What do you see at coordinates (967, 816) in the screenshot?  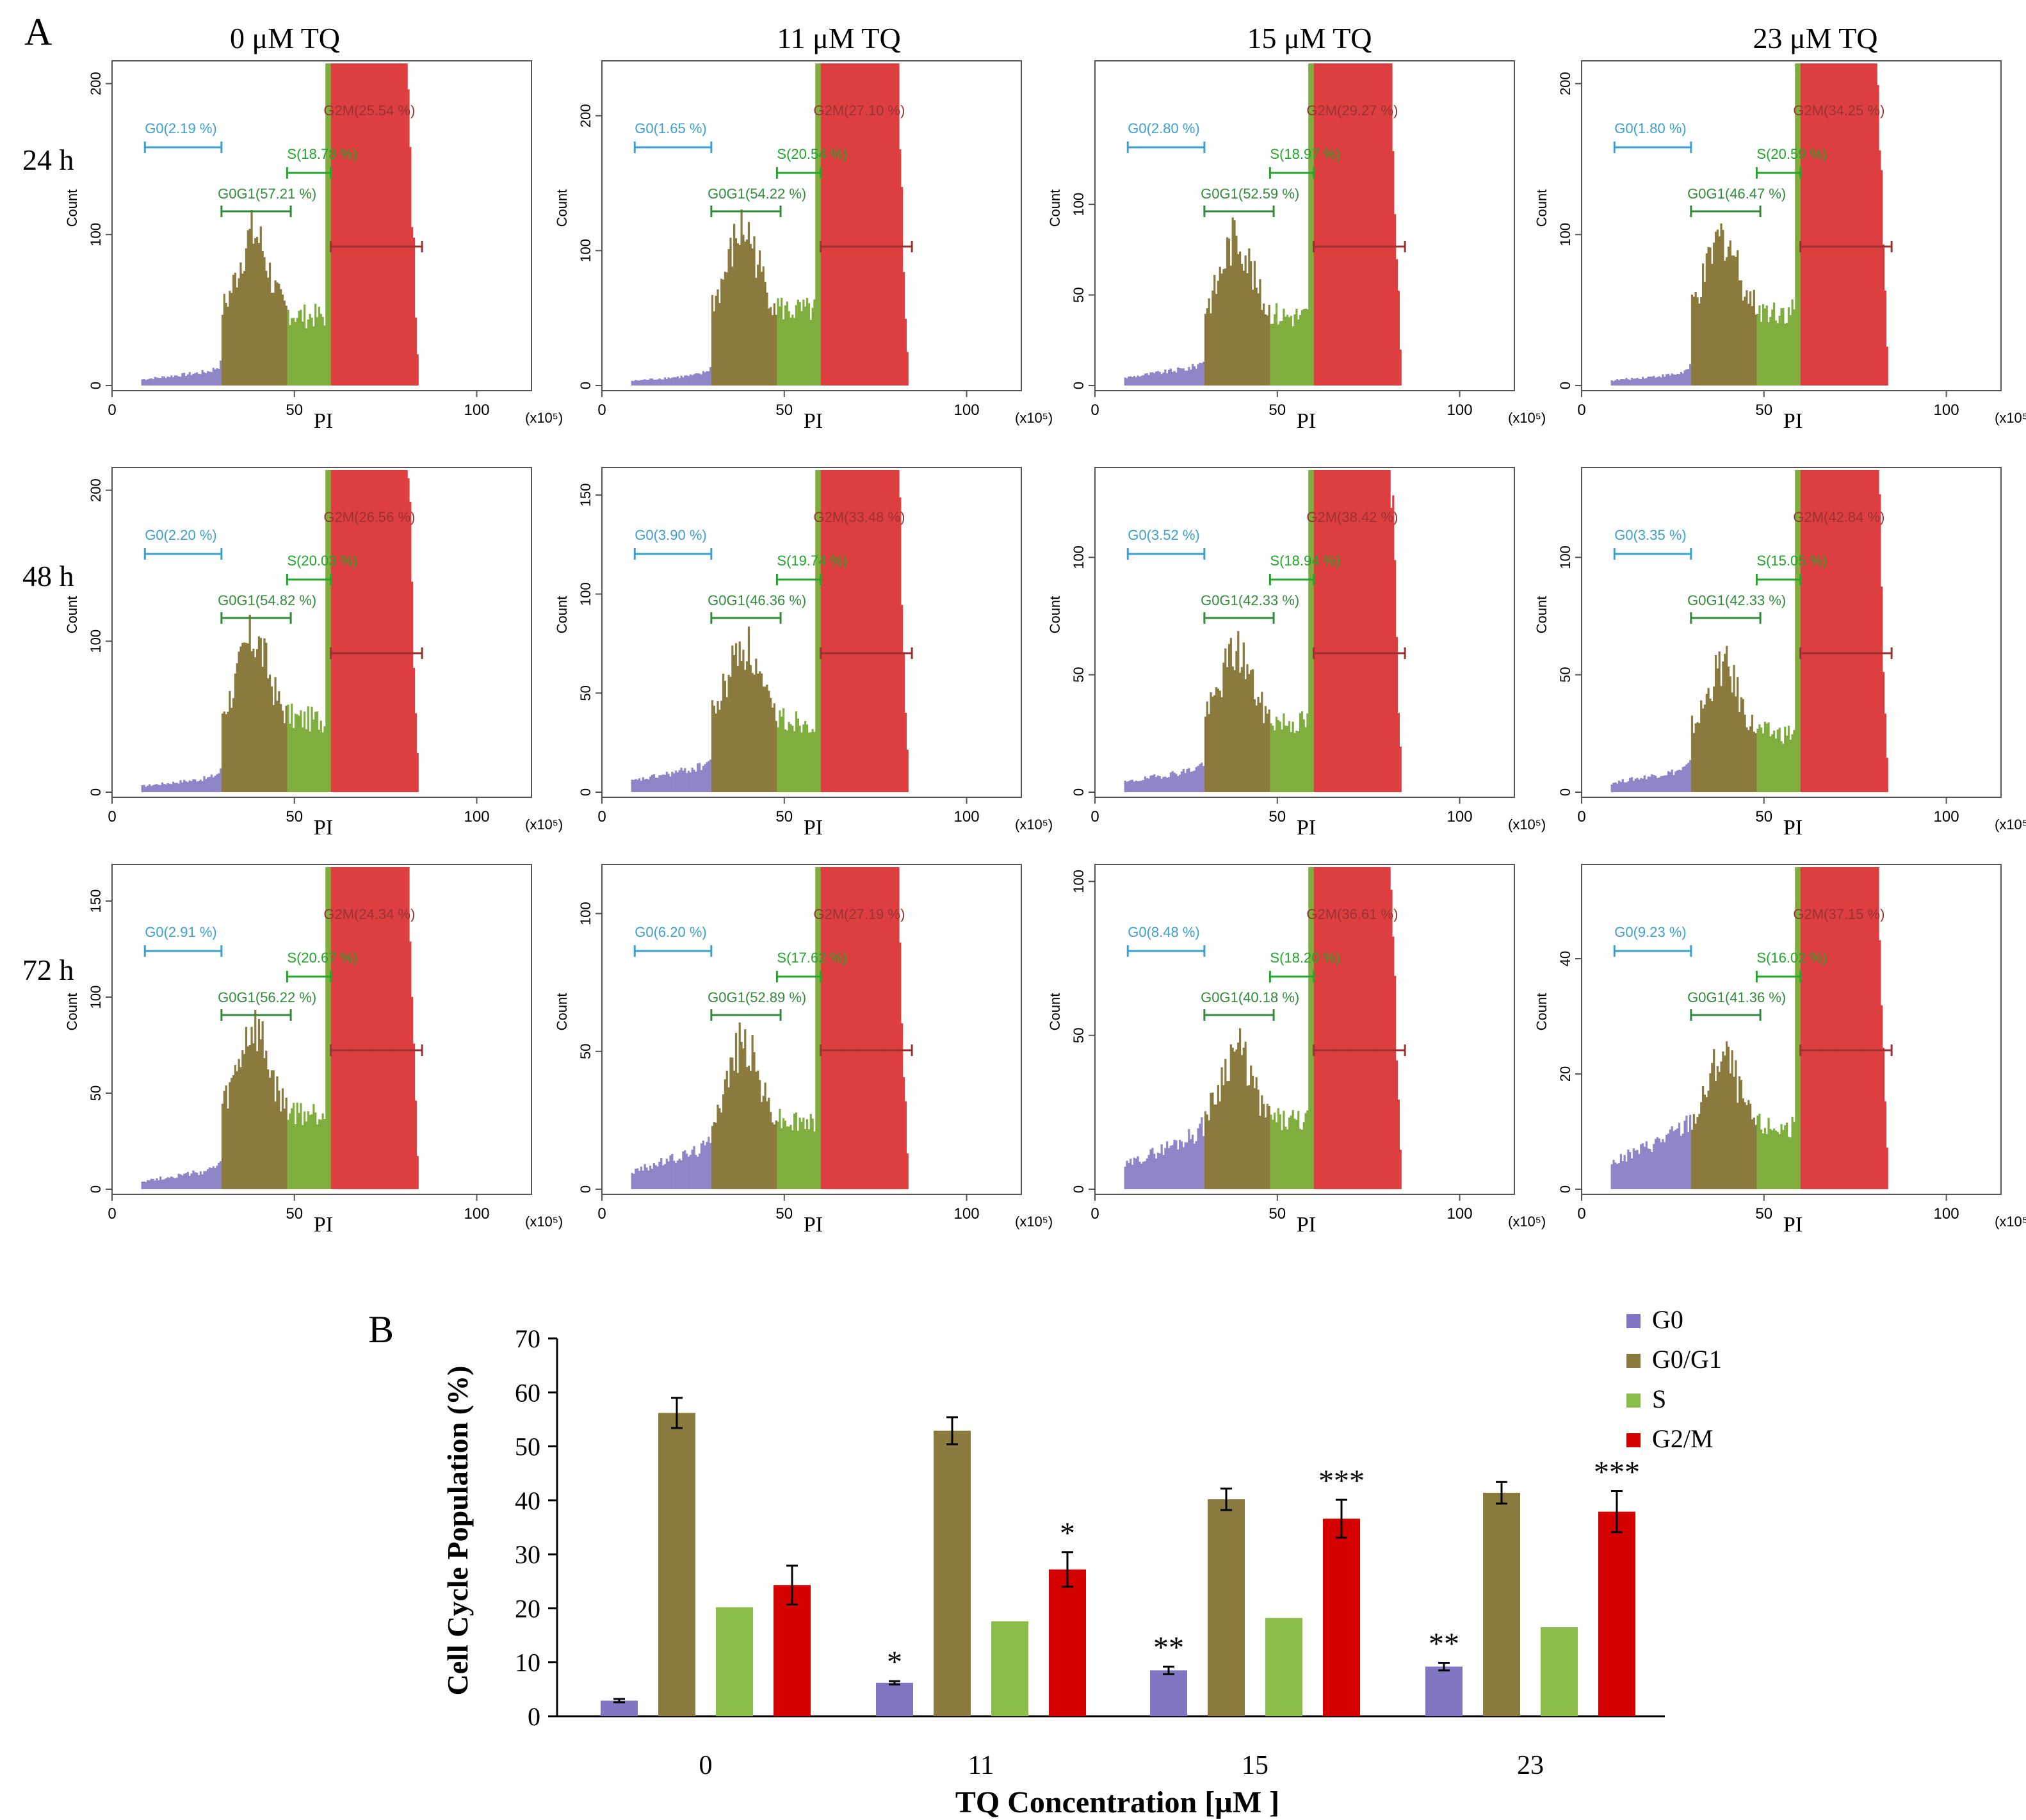 I see `x-tick-label: 100` at bounding box center [967, 816].